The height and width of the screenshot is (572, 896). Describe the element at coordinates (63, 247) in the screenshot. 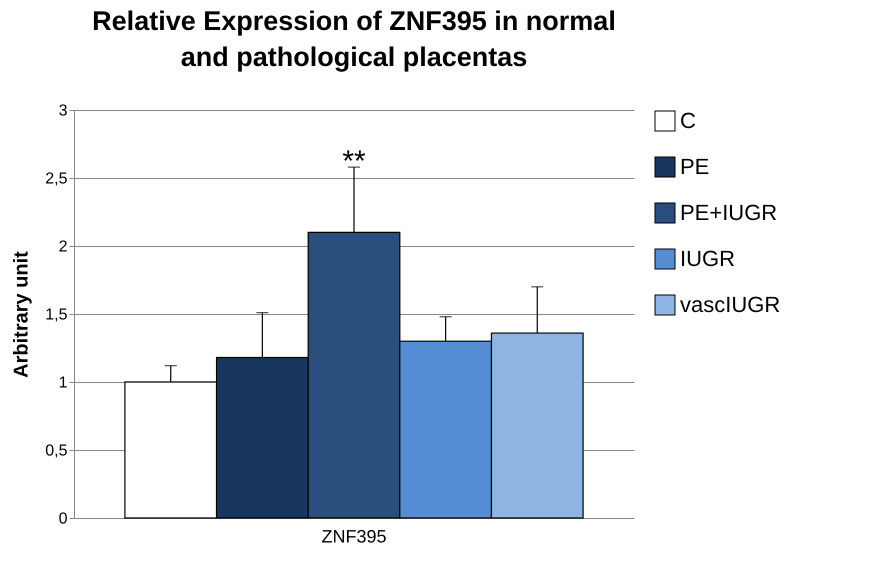

I see `y-tick-label: 2` at that location.